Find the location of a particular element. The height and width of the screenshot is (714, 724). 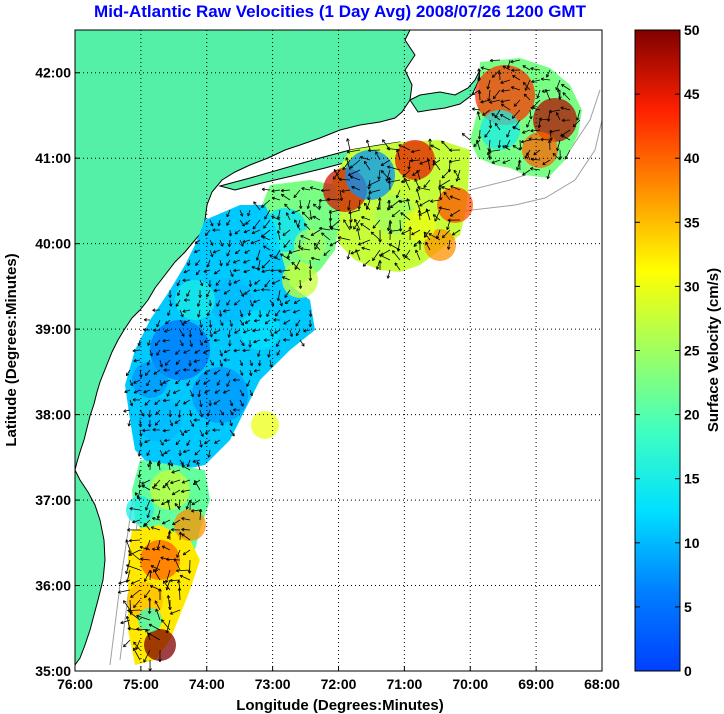

velocity-patch is located at coordinates (265, 425).